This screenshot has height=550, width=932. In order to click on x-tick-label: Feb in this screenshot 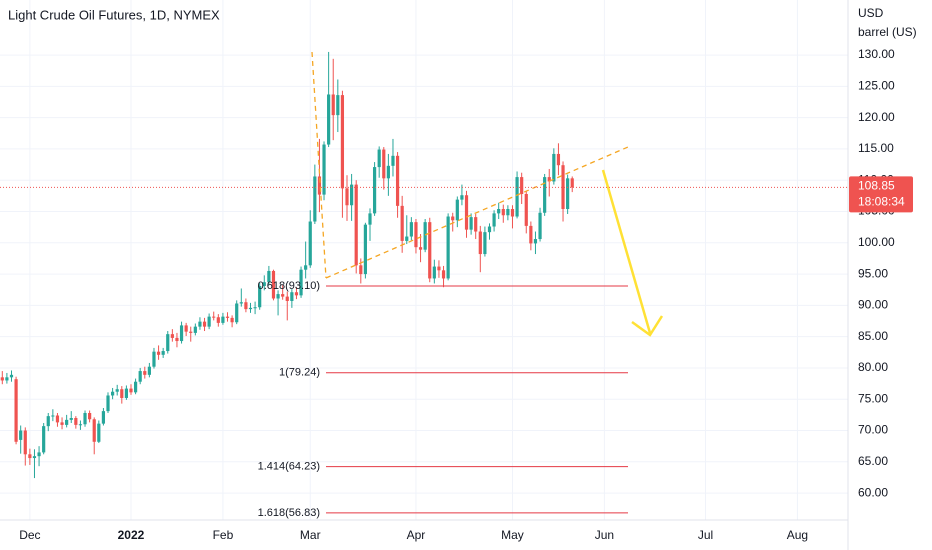, I will do `click(223, 535)`.